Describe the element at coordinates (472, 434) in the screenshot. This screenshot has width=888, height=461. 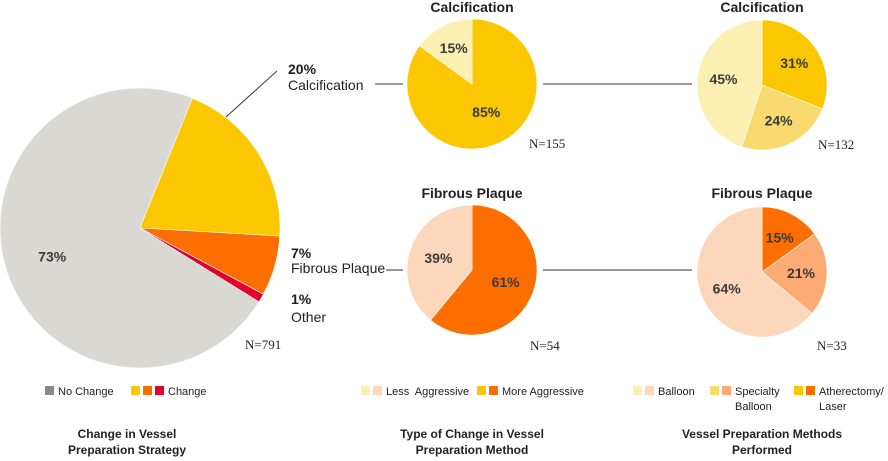
I see `caption-middle-line1: Type of Change in Vessel` at that location.